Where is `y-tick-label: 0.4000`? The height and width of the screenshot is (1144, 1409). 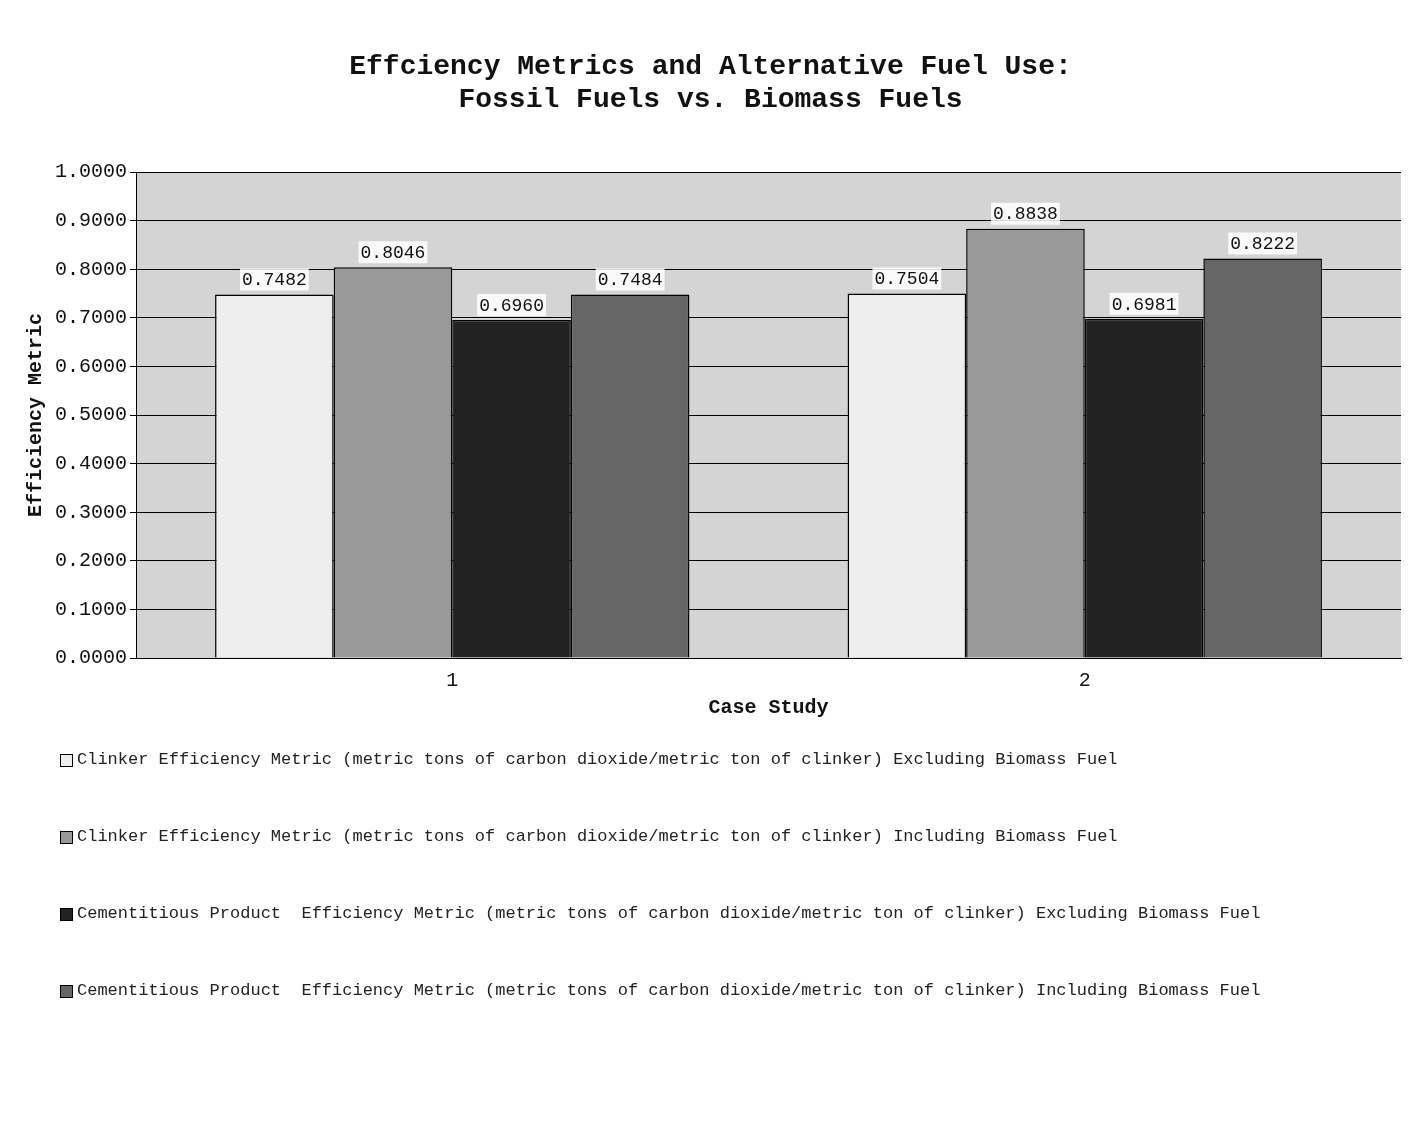
y-tick-label: 0.4000 is located at coordinates (91, 463).